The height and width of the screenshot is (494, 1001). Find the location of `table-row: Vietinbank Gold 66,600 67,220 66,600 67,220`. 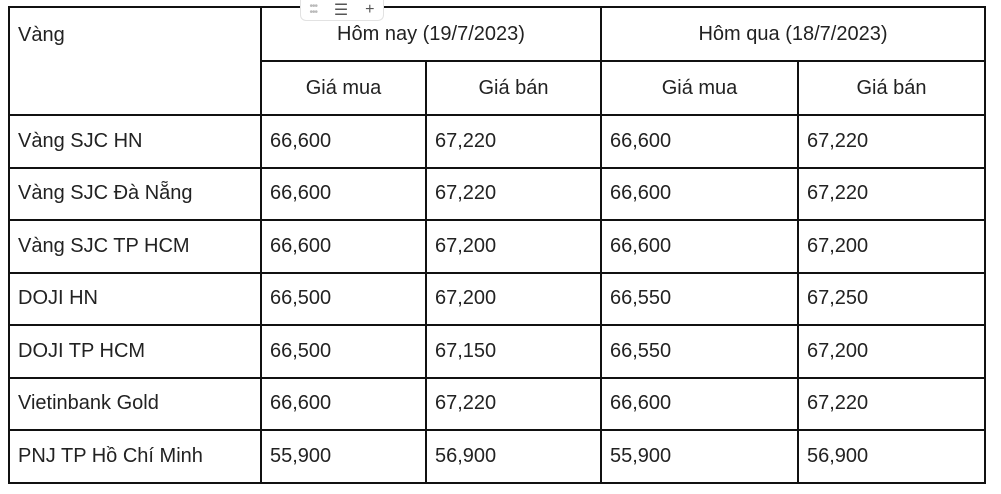

table-row: Vietinbank Gold 66,600 67,220 66,600 67,220 is located at coordinates (497, 403).